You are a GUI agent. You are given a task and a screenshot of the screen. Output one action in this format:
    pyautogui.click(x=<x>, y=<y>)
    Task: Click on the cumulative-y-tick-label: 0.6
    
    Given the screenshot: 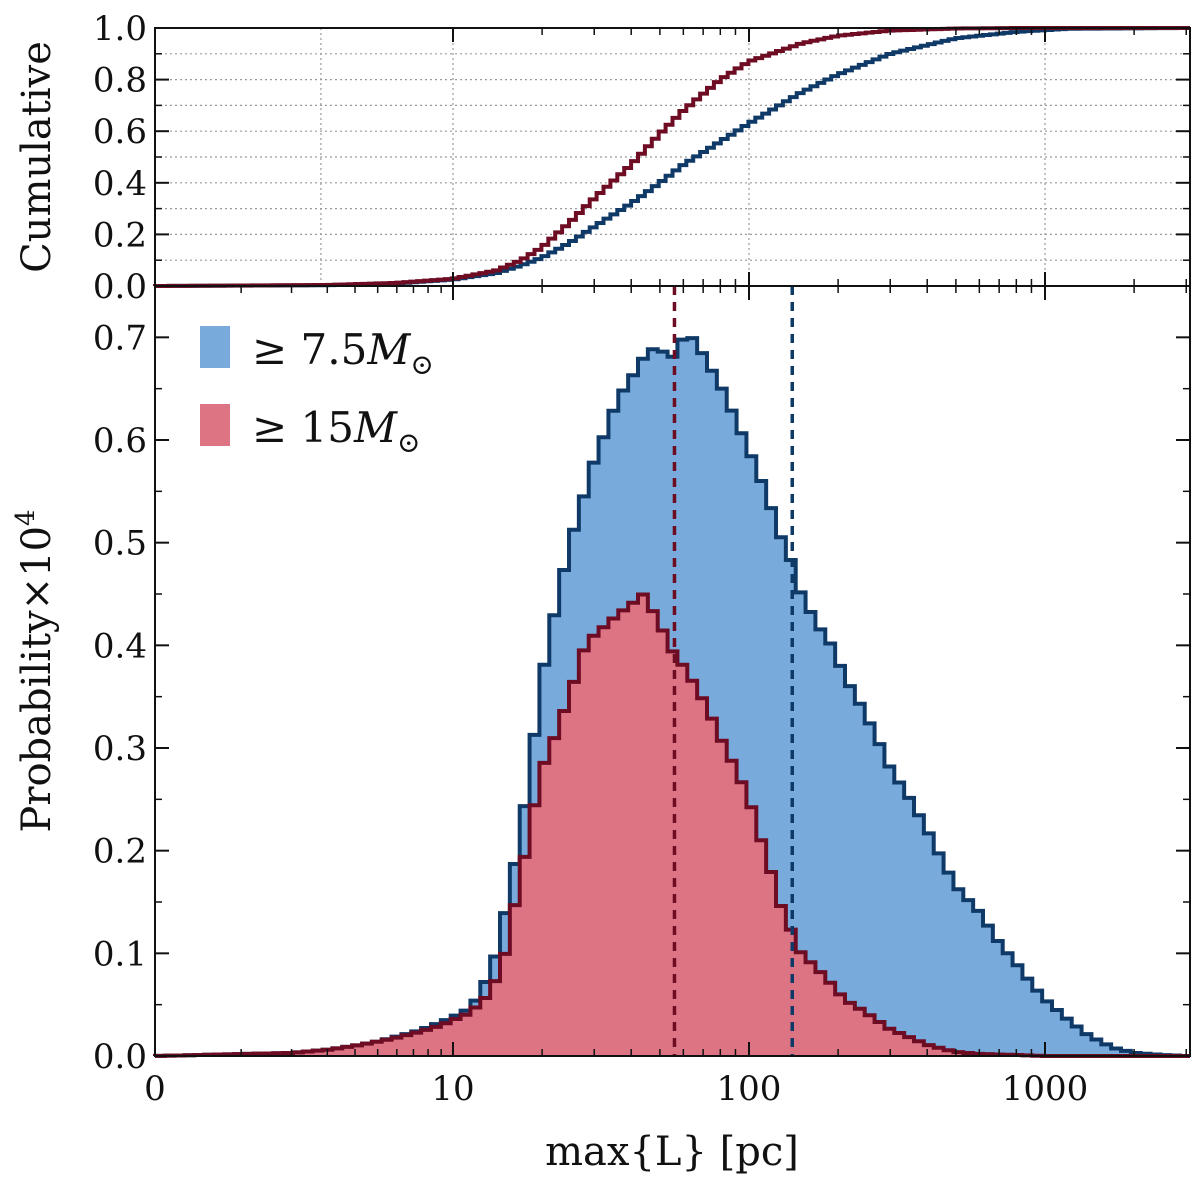 What is the action you would take?
    pyautogui.click(x=120, y=132)
    